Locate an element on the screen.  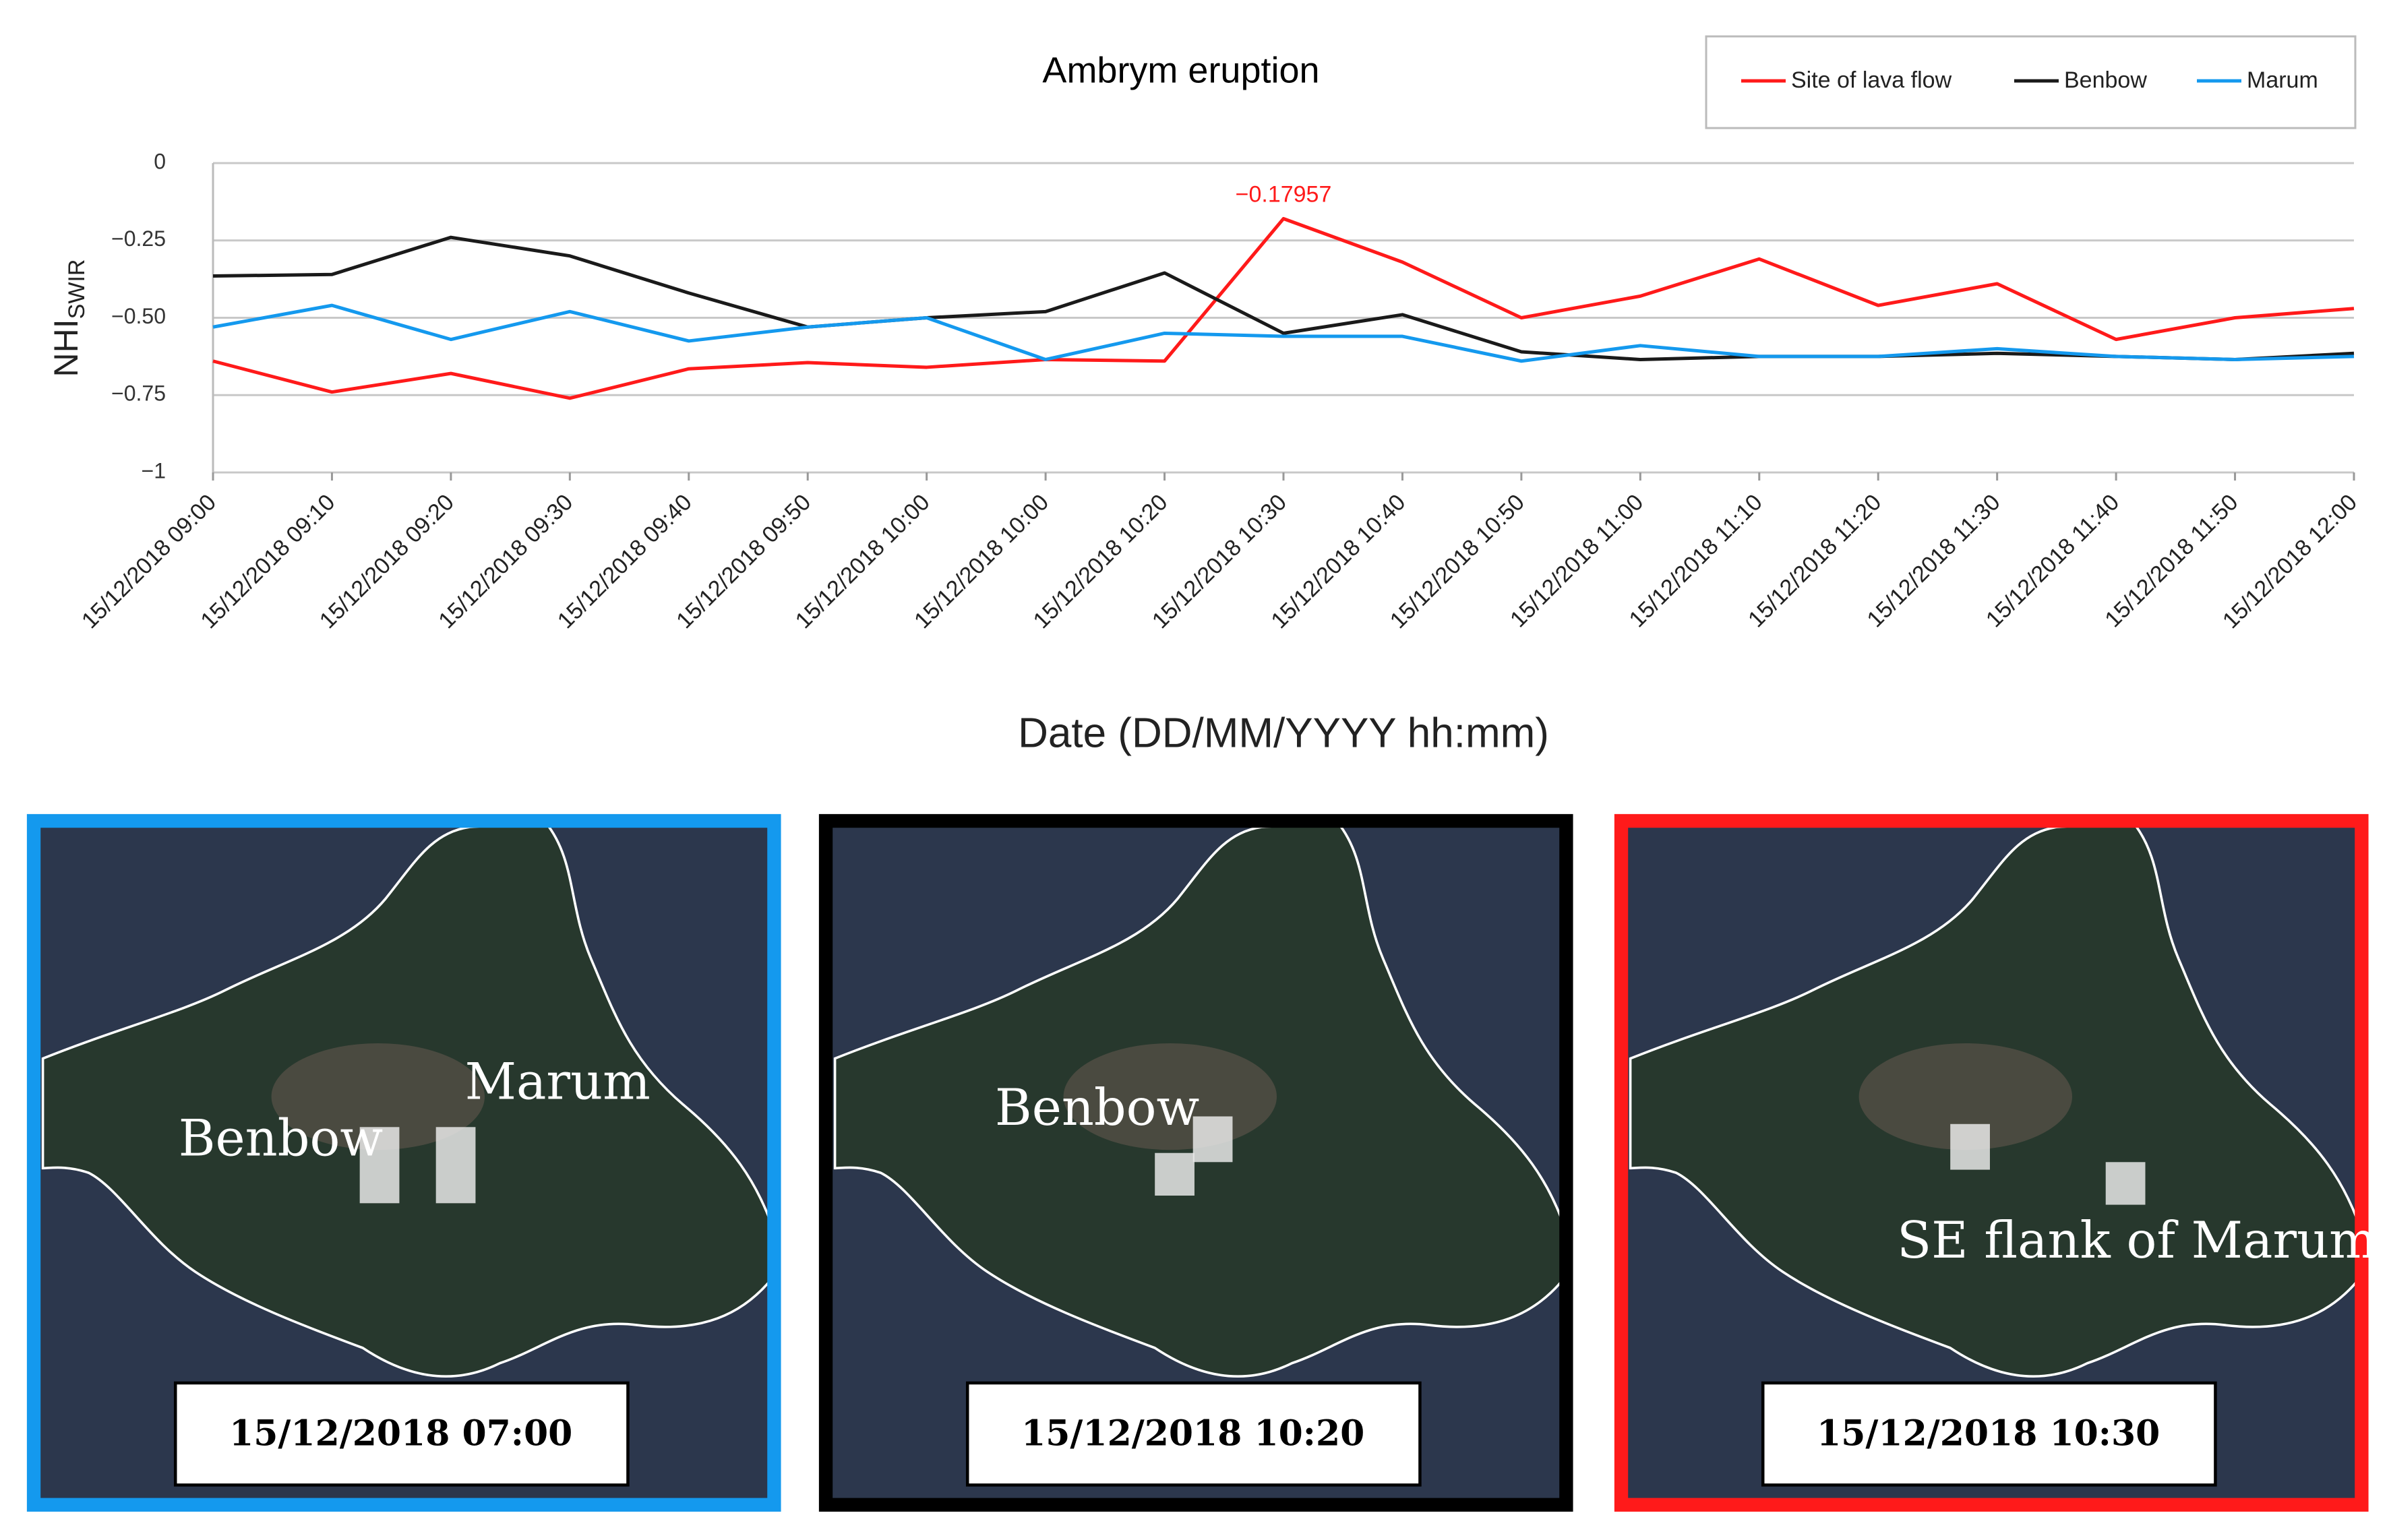
legend-label: Site of lava flow is located at coordinates (1871, 80).